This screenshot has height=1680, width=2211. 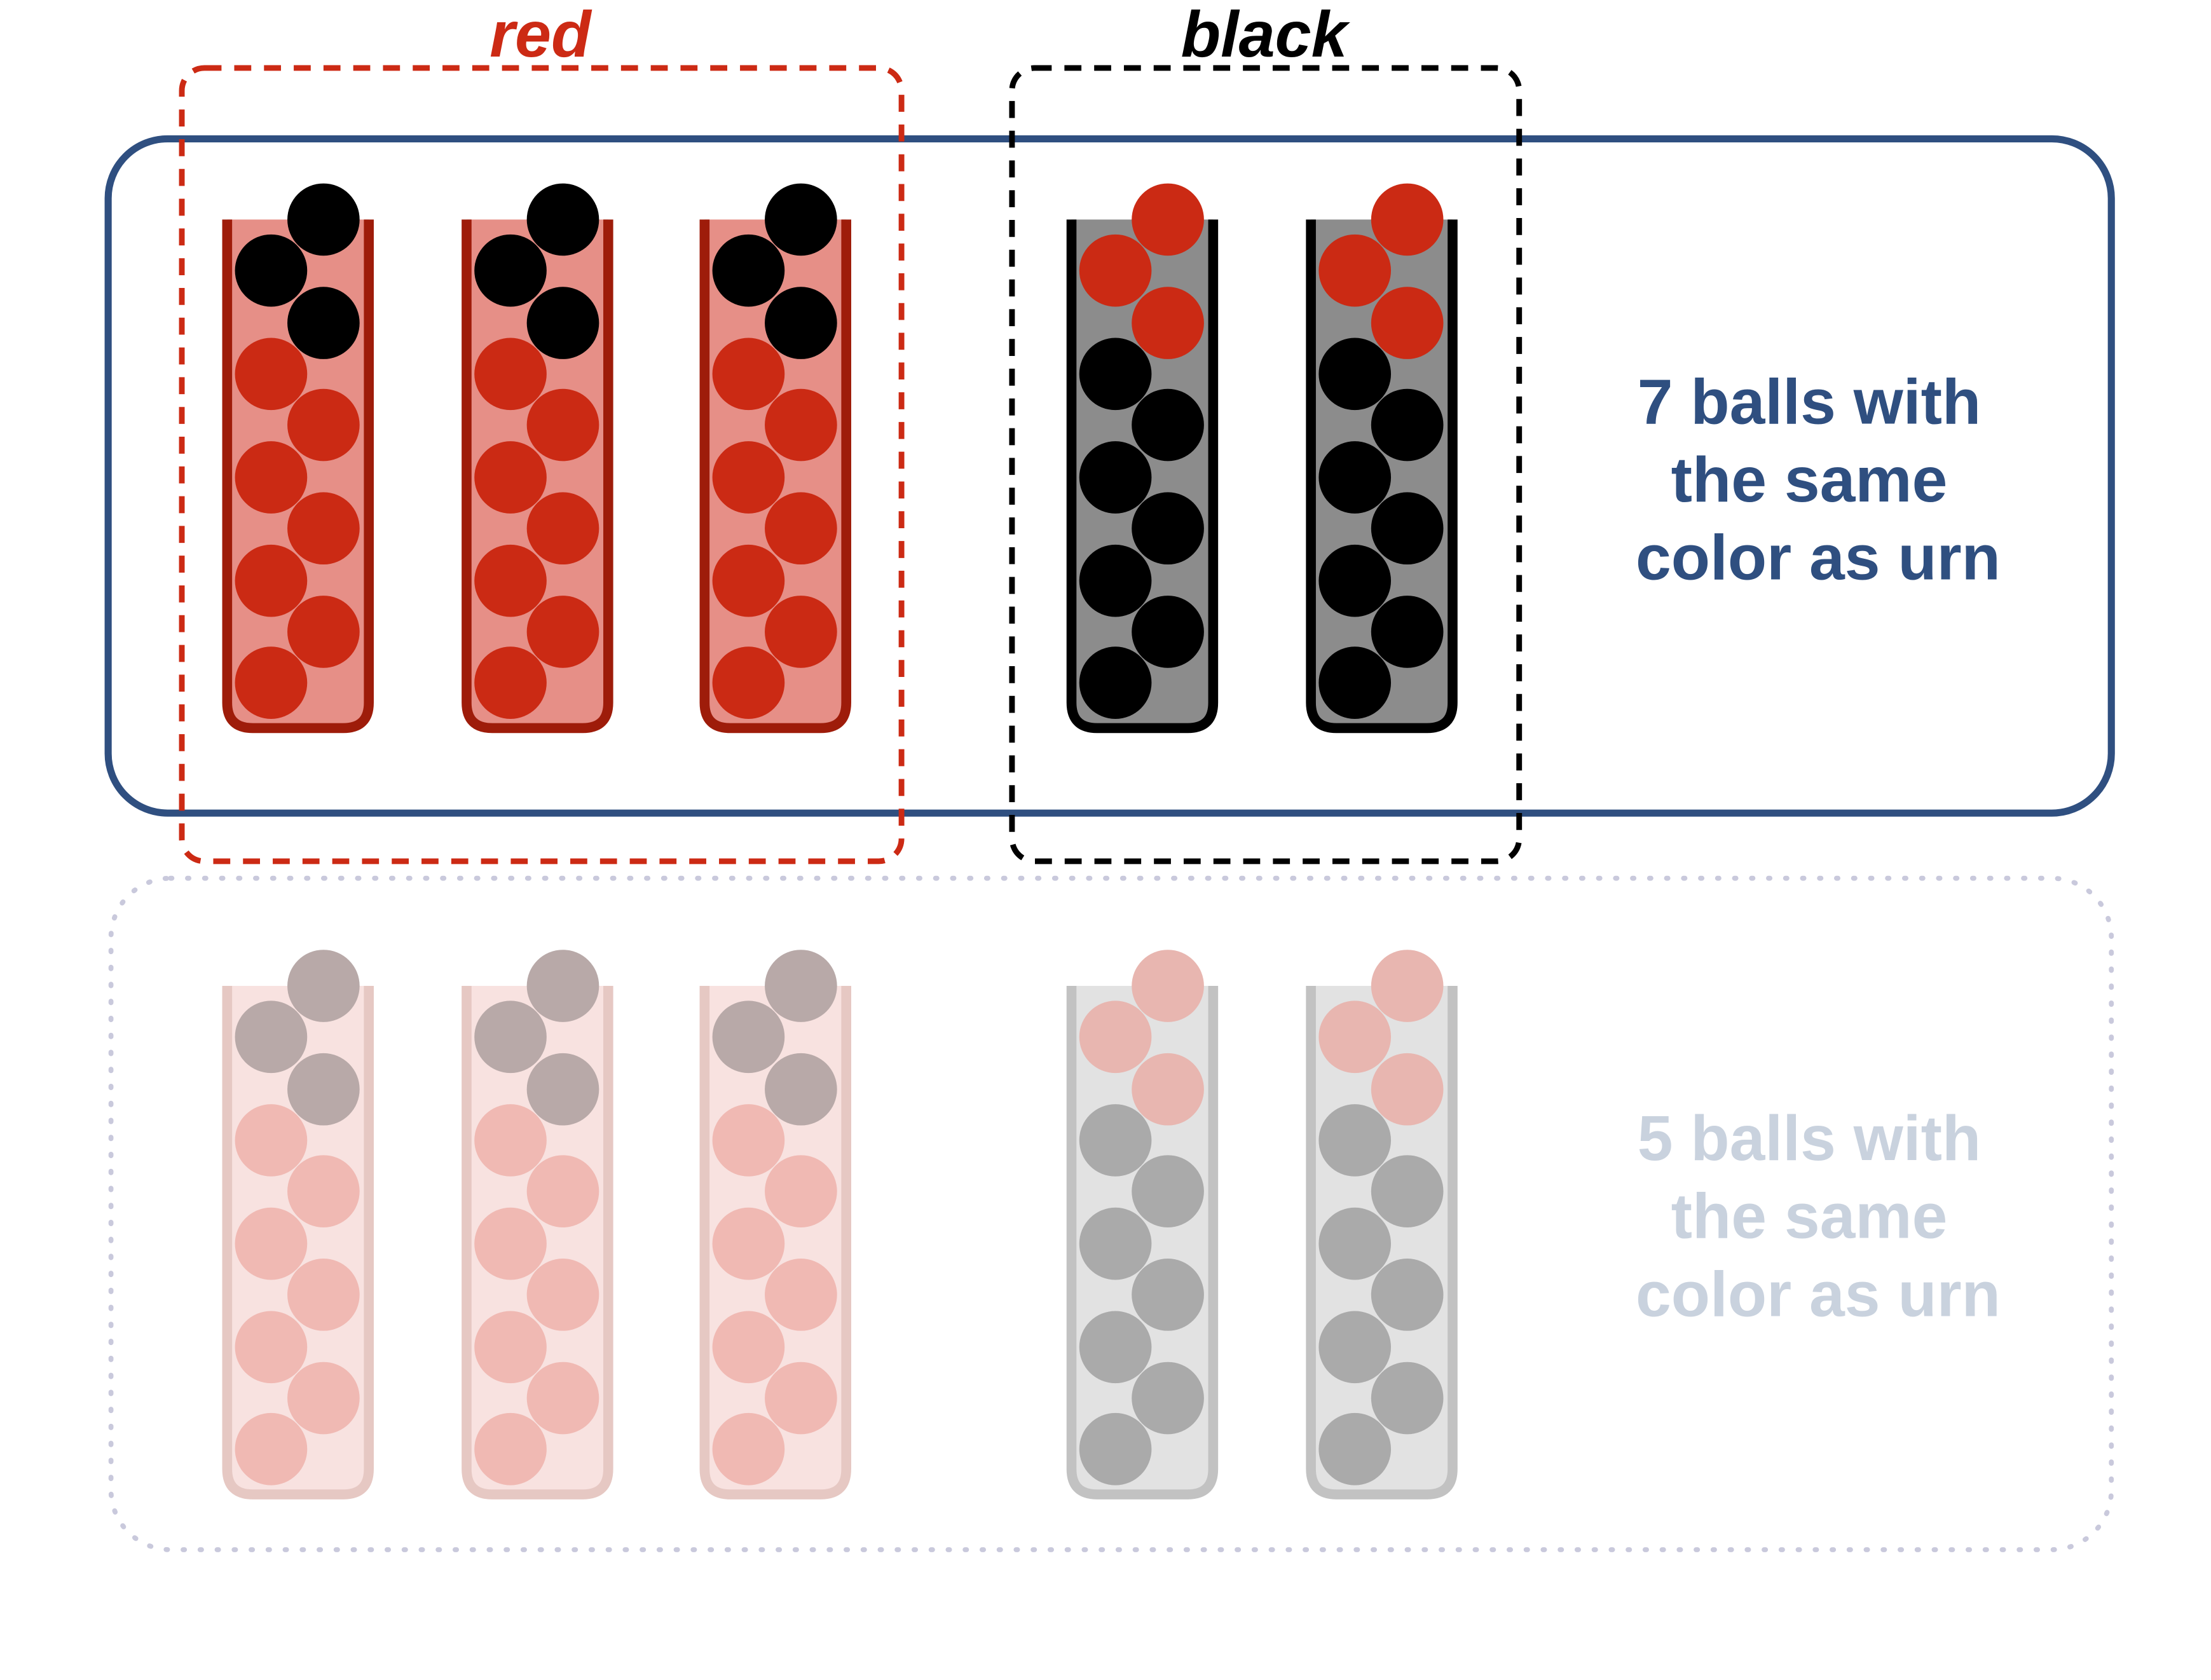 What do you see at coordinates (1818, 1294) in the screenshot?
I see `bottom-panel-text-line: color as urn` at bounding box center [1818, 1294].